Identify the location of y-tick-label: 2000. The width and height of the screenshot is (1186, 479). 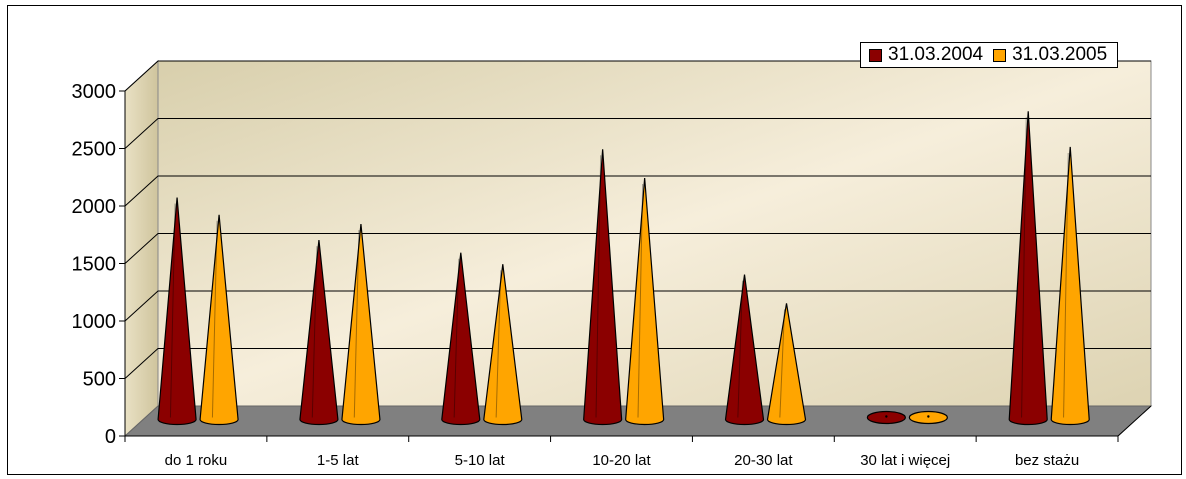
(94, 207).